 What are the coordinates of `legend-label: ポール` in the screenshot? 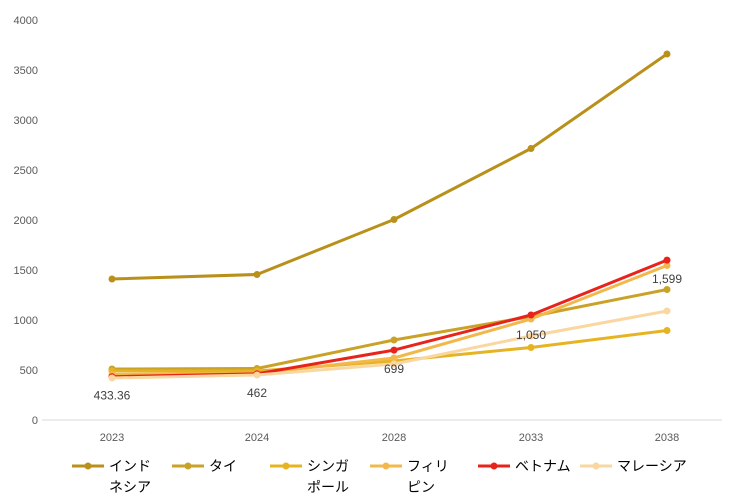 It's located at (328, 487).